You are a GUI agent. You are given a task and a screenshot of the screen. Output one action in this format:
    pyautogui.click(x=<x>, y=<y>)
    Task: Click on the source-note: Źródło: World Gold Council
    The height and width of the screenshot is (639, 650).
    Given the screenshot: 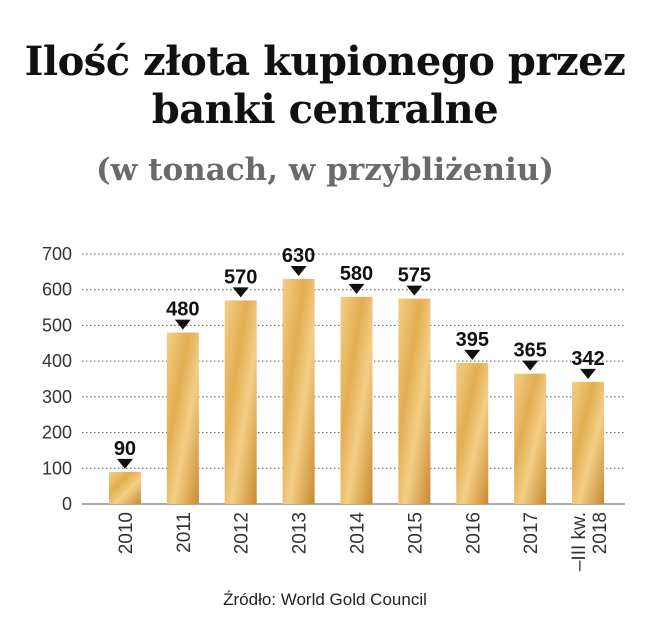 What is the action you would take?
    pyautogui.click(x=325, y=599)
    